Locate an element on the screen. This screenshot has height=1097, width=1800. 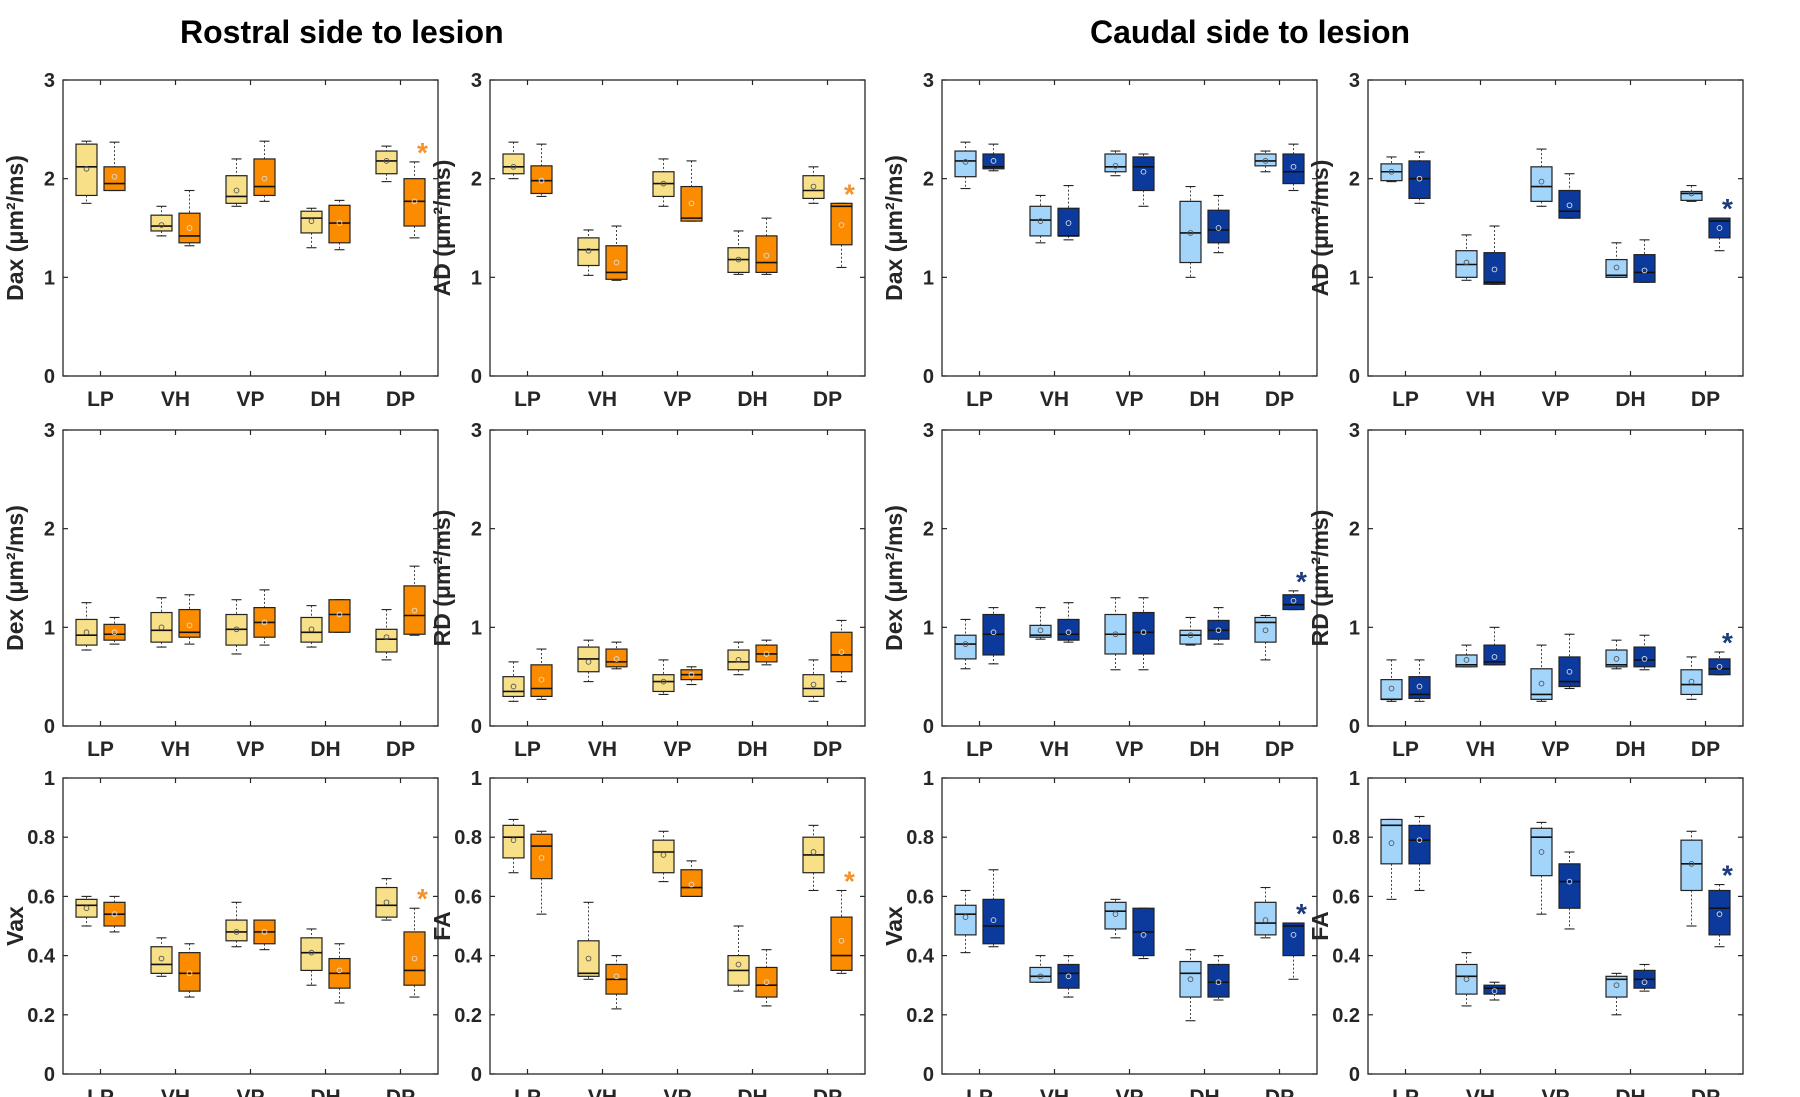
y-axis-label: RD (μm²/ms) is located at coordinates (442, 578).